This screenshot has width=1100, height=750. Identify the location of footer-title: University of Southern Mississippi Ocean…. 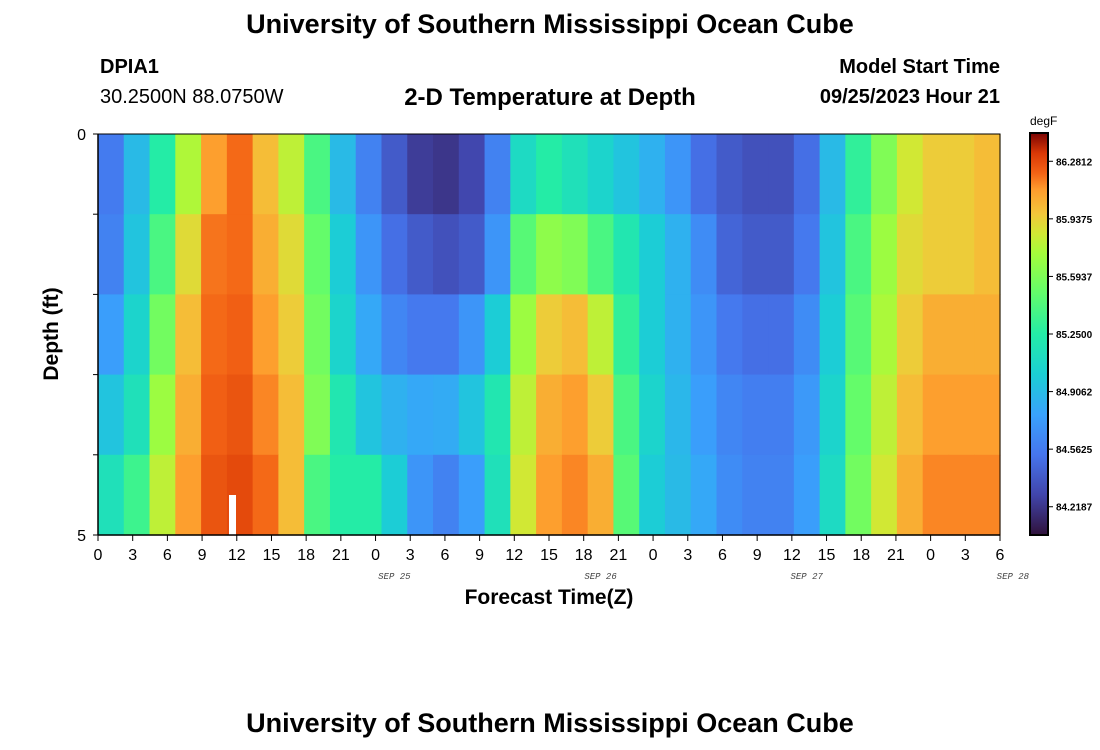
(550, 723).